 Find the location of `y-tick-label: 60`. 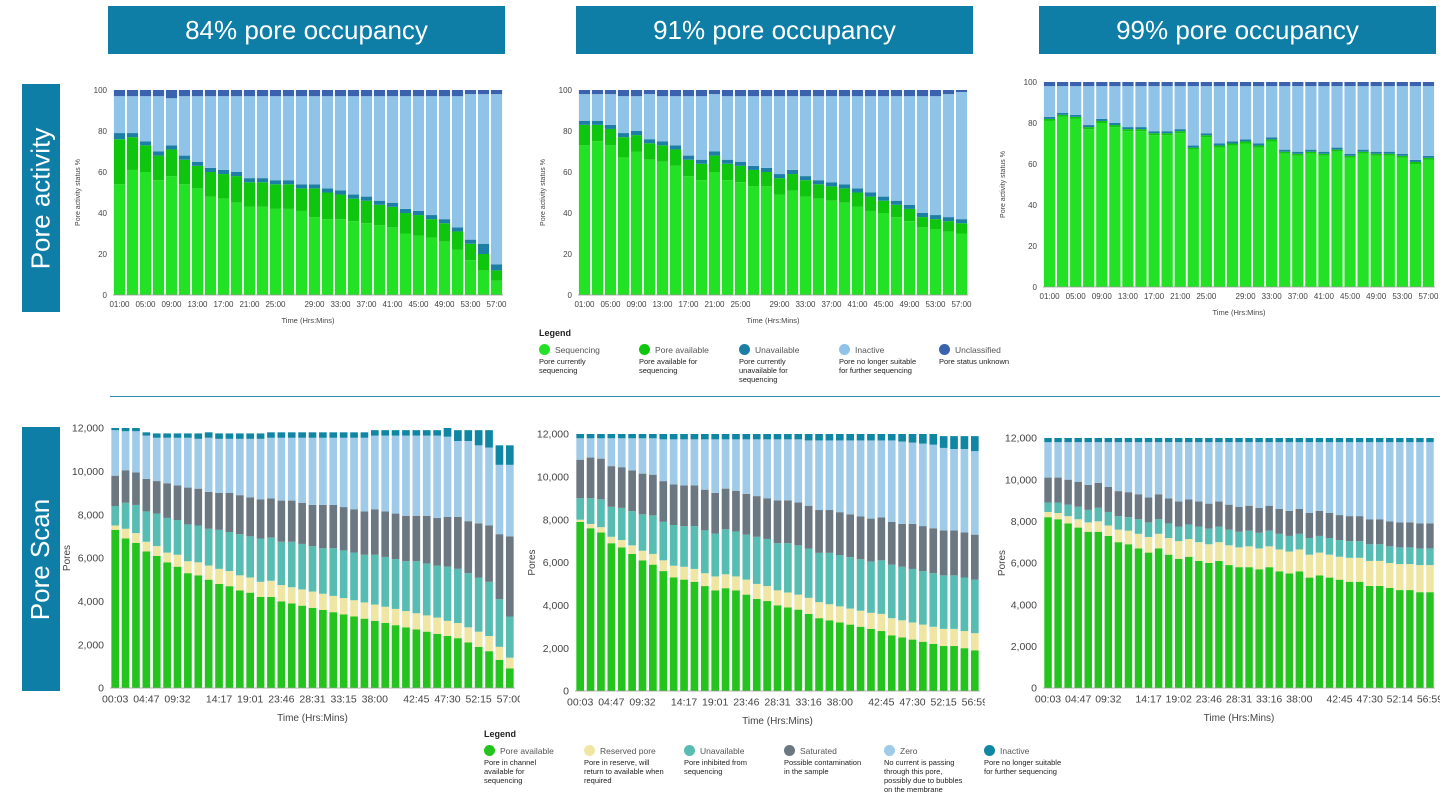

y-tick-label: 60 is located at coordinates (102, 172).